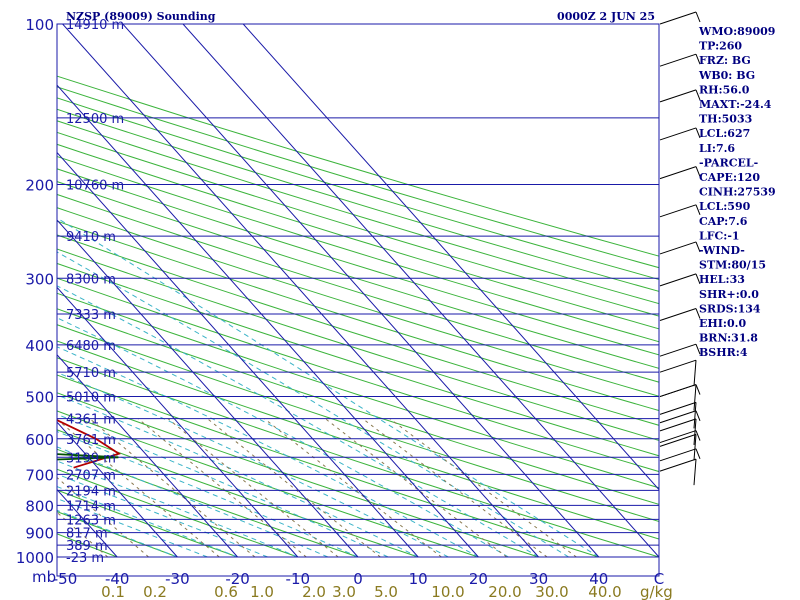  What do you see at coordinates (725, 206) in the screenshot?
I see `stat-line: LCL:590` at bounding box center [725, 206].